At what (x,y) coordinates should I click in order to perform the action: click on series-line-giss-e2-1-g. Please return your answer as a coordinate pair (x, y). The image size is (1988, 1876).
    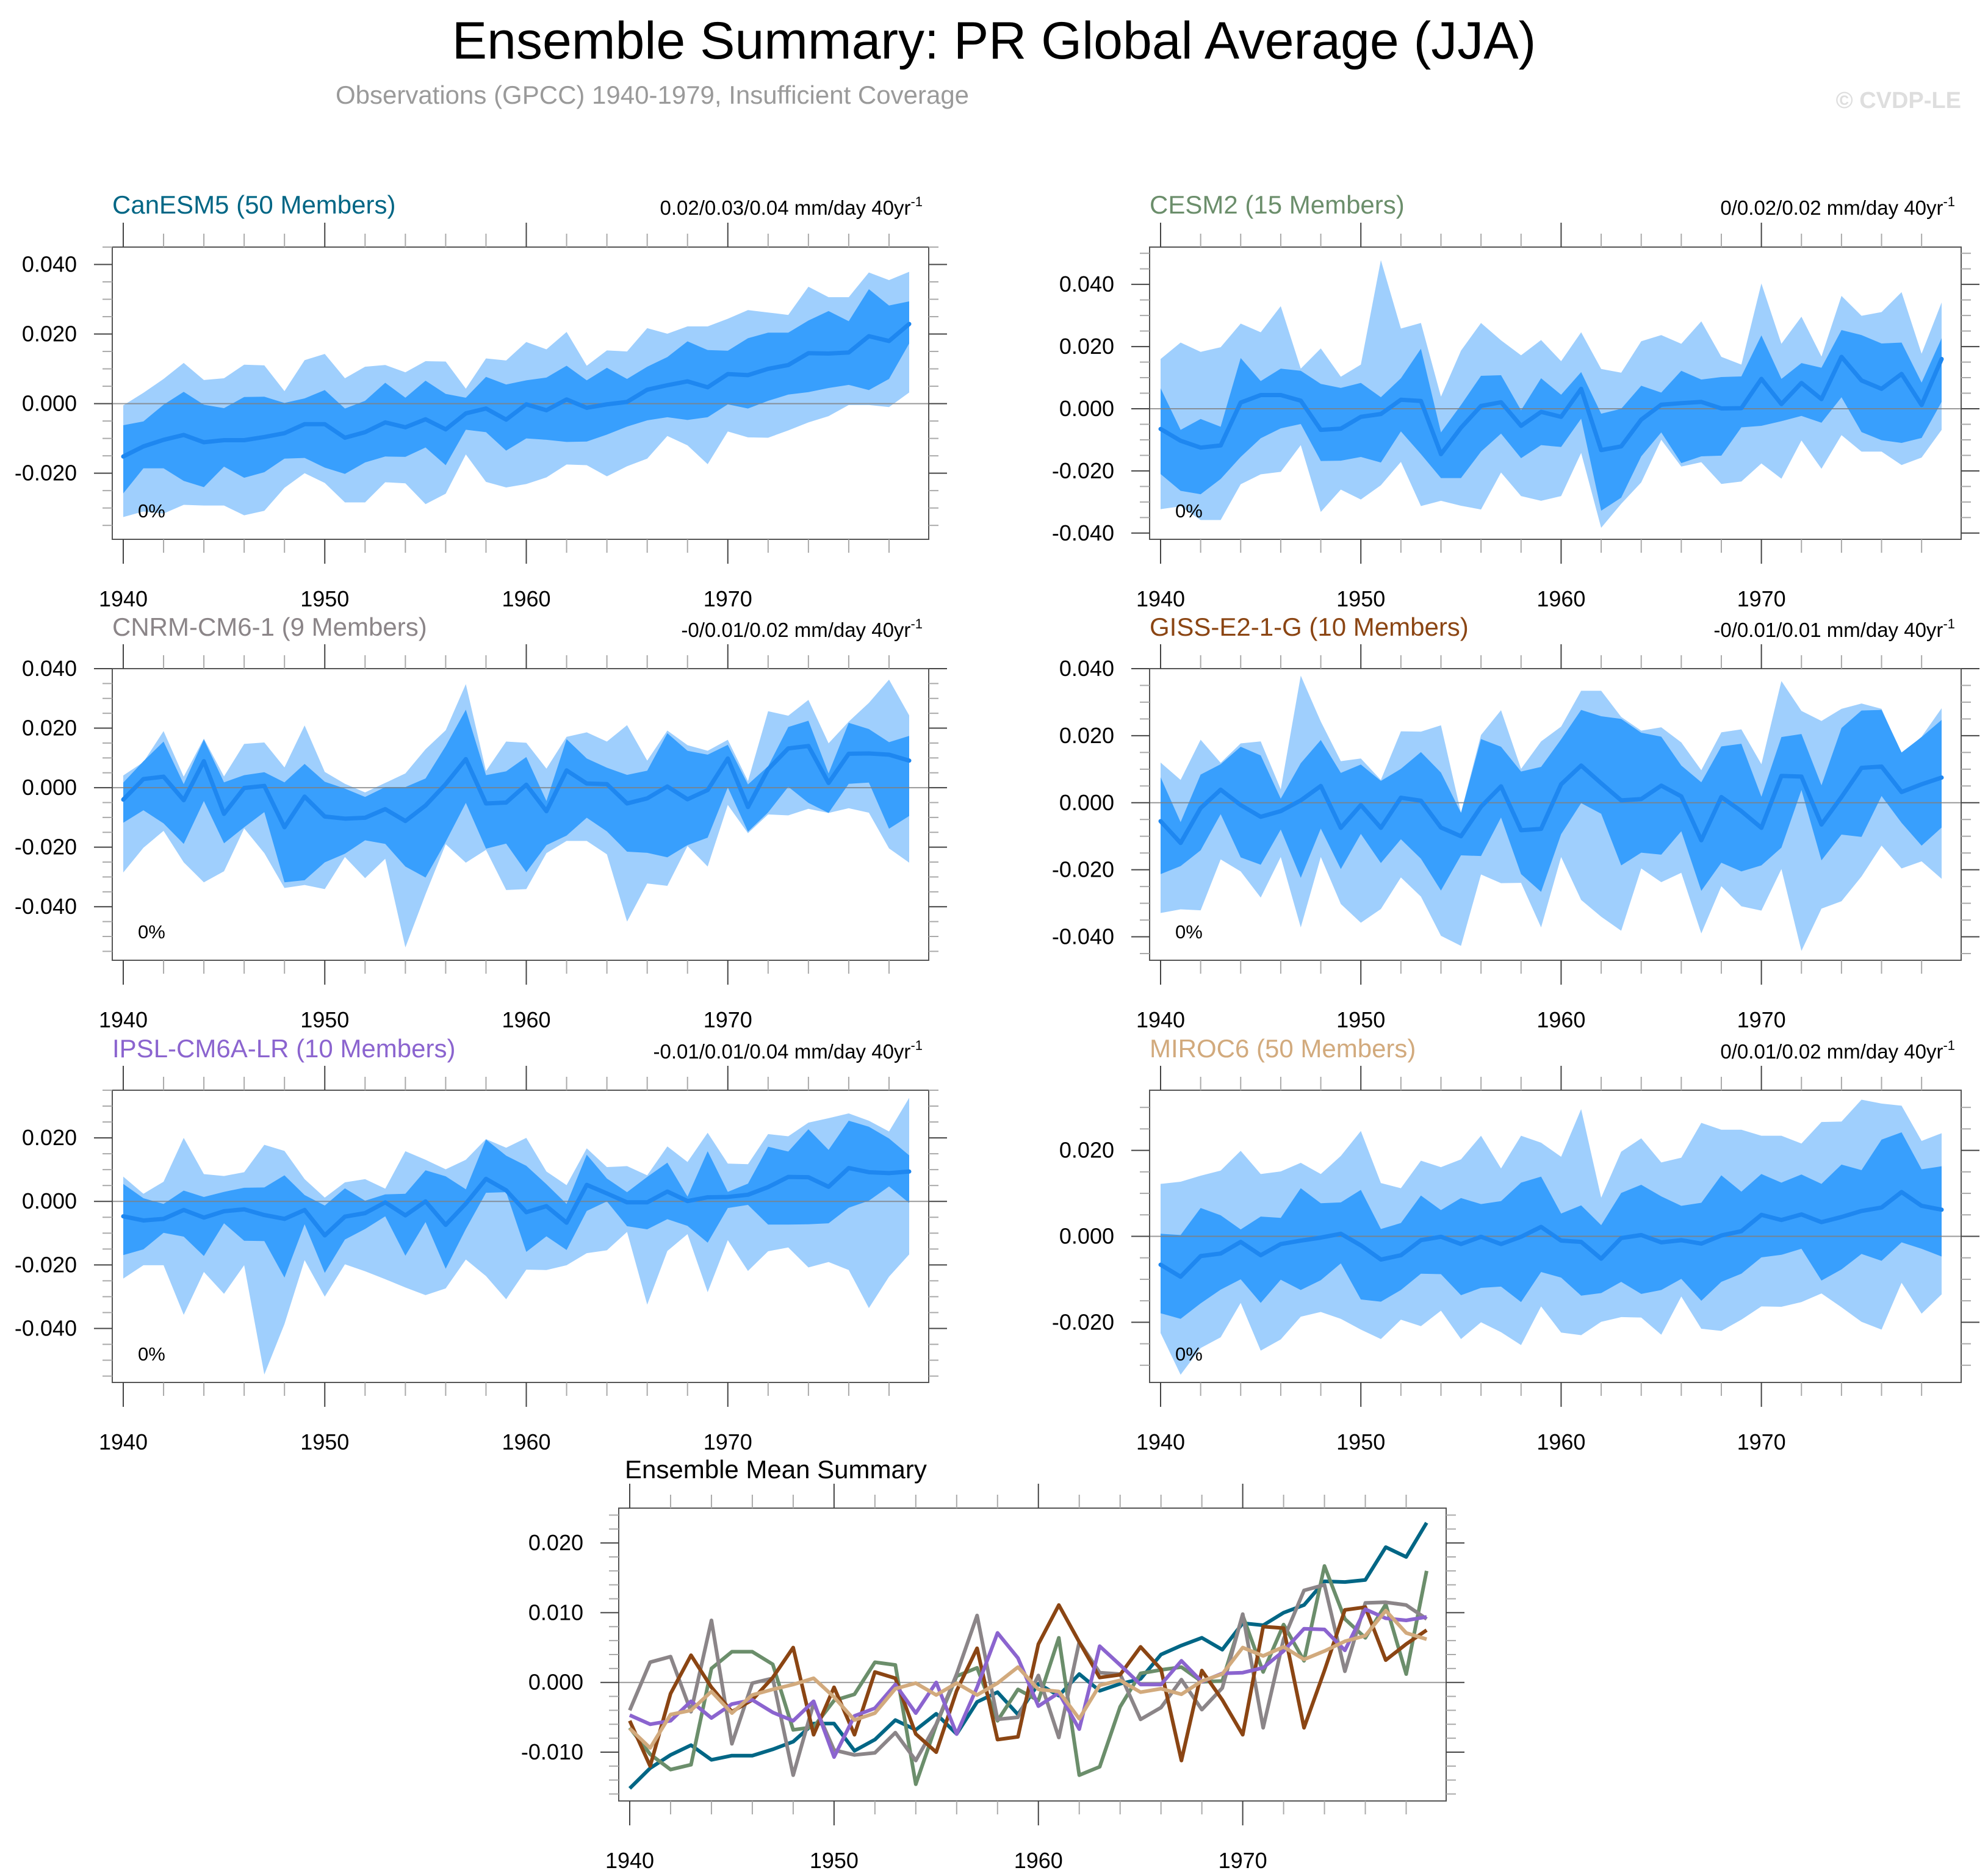
    Looking at the image, I should click on (1028, 1686).